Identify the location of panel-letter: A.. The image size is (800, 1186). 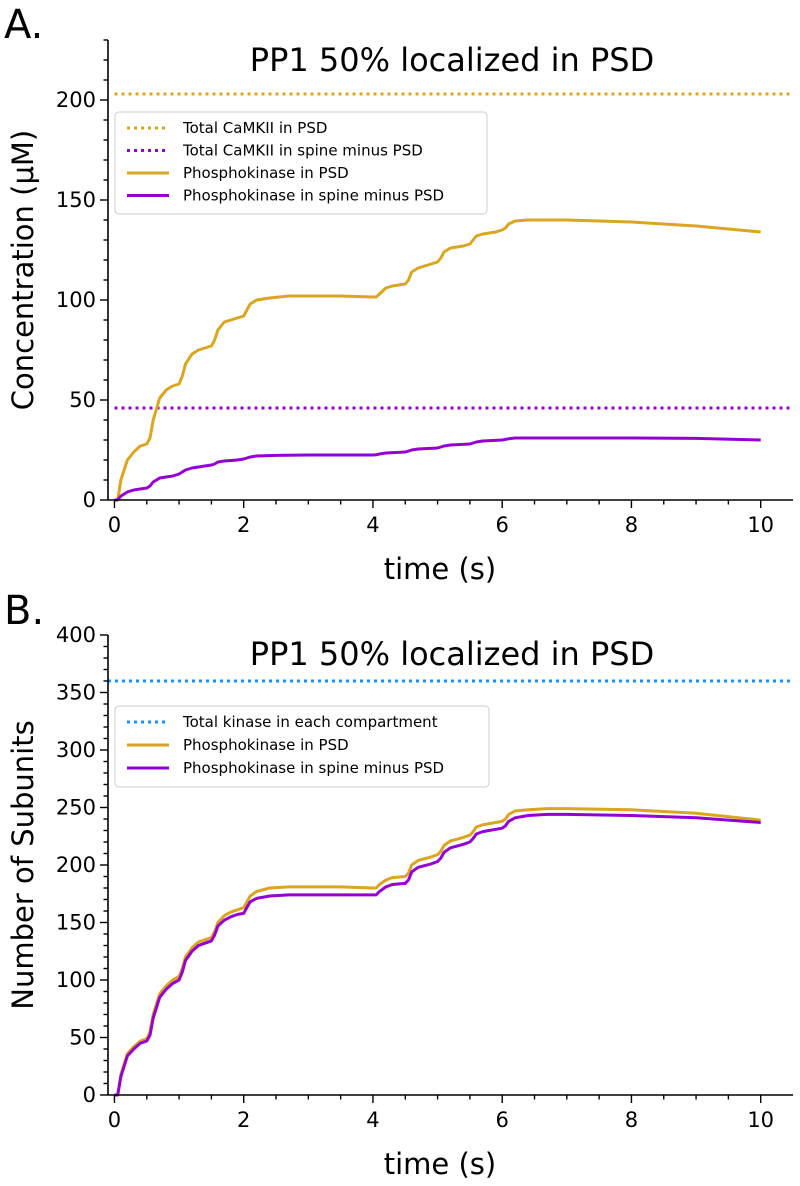
(23, 25).